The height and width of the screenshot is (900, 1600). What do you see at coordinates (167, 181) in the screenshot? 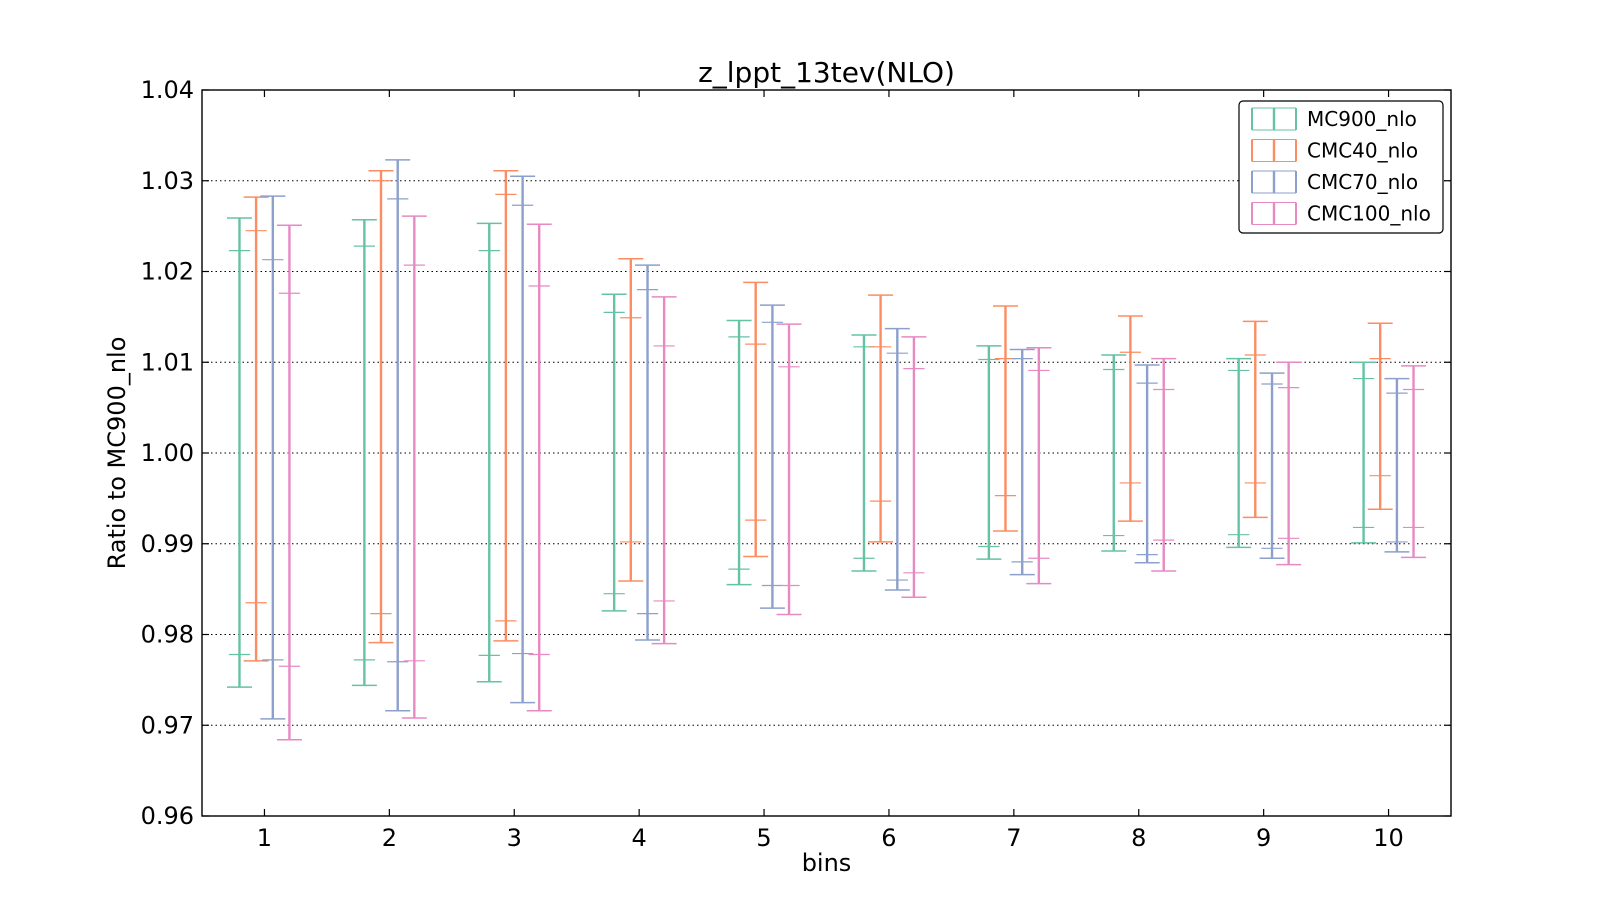
I see `y-tick-label: 1.03` at bounding box center [167, 181].